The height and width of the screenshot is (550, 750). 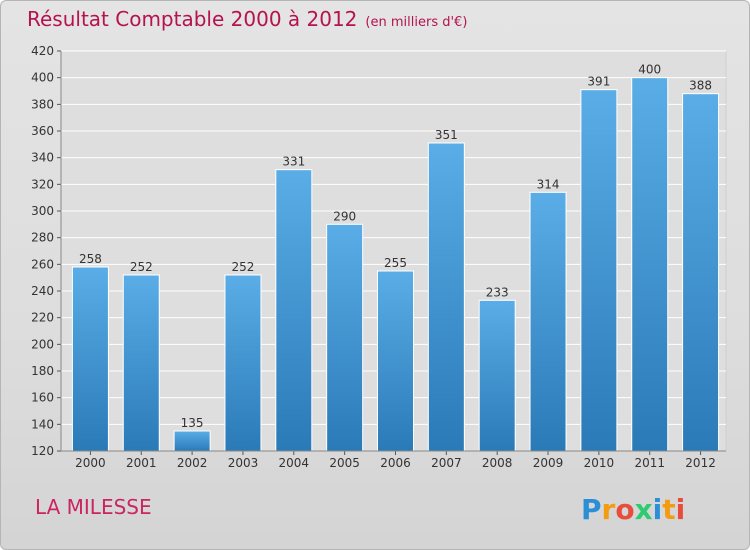 I want to click on bar-2007, so click(x=446, y=297).